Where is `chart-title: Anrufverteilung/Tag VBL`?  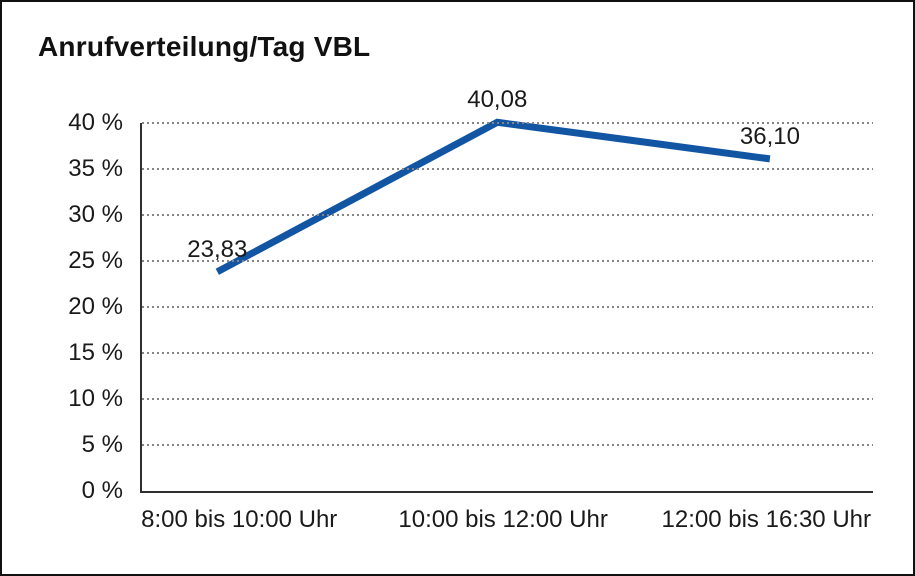 chart-title: Anrufverteilung/Tag VBL is located at coordinates (204, 46).